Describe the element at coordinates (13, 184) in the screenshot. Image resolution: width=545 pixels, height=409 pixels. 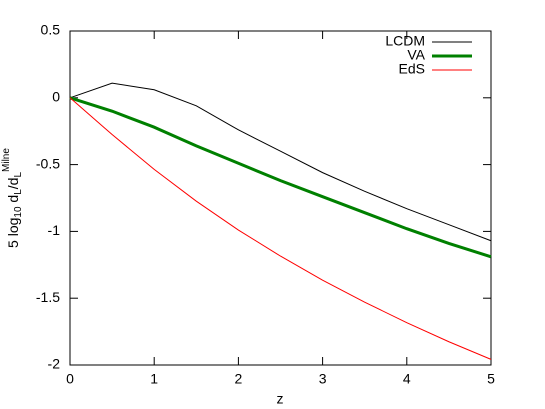
I see `y-axis-label-part: /d` at that location.